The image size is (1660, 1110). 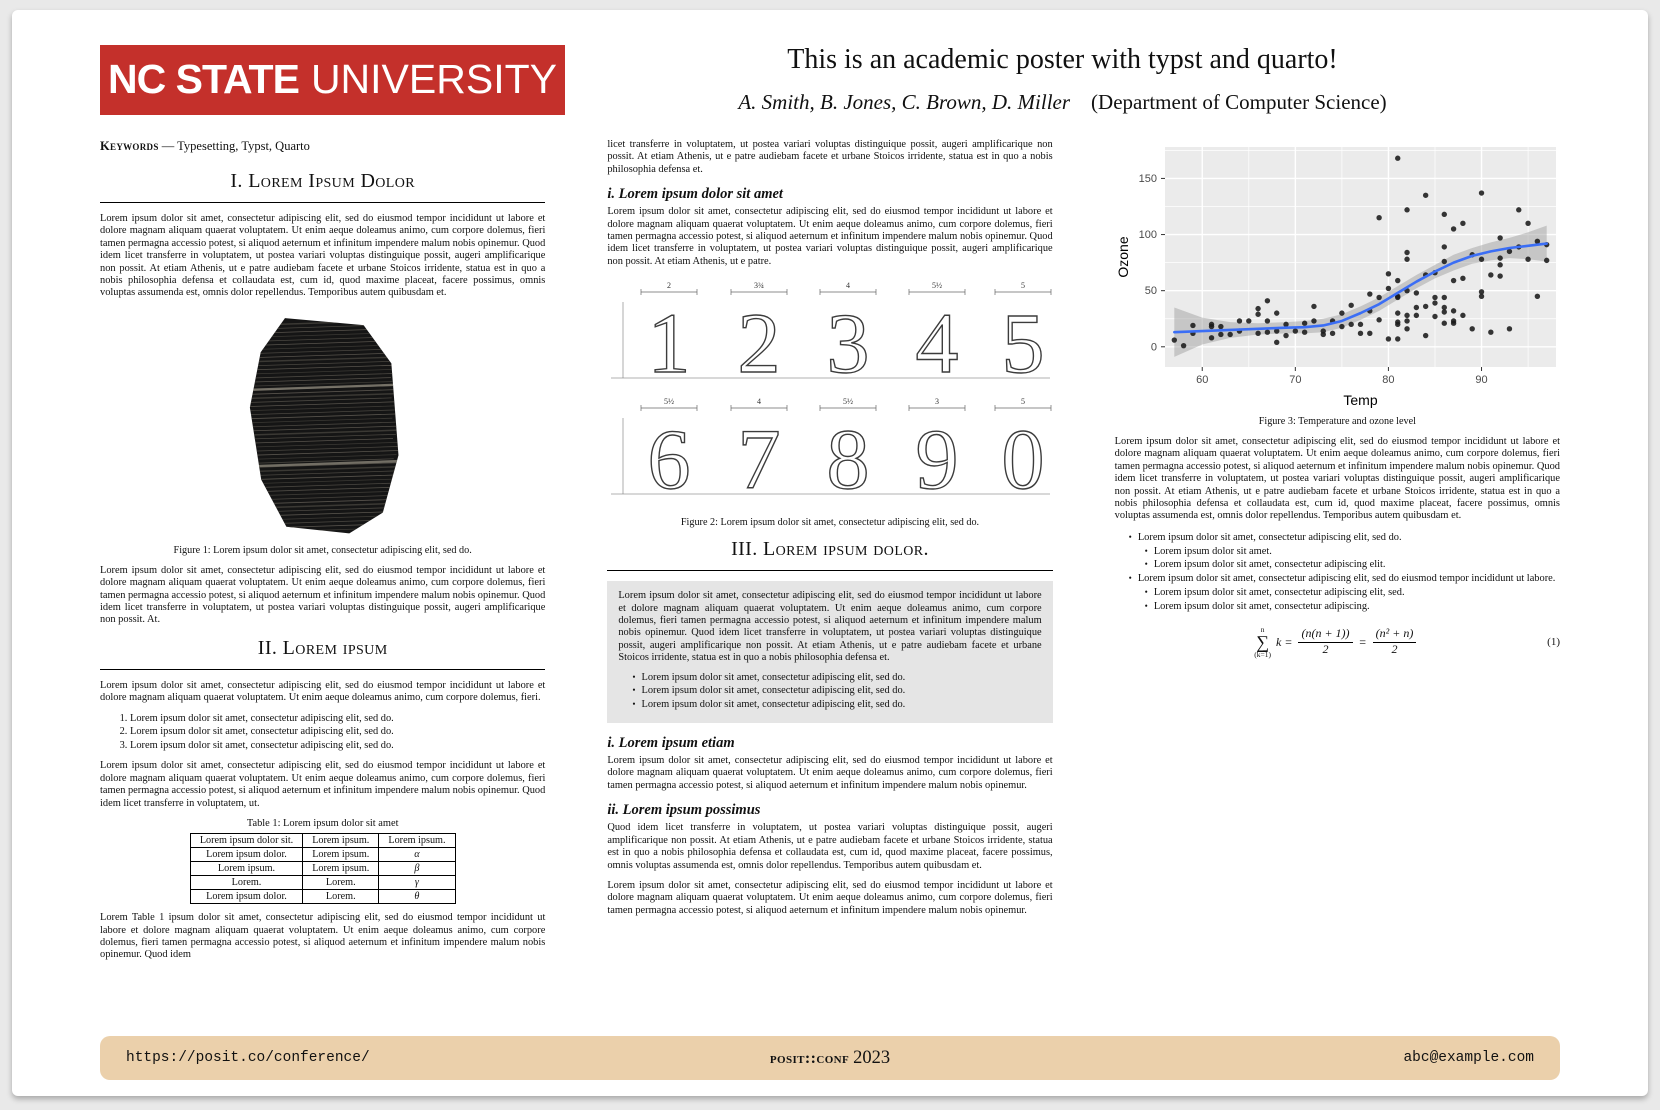 I want to click on affiliation: (Department of Computer Science), so click(x=1239, y=102).